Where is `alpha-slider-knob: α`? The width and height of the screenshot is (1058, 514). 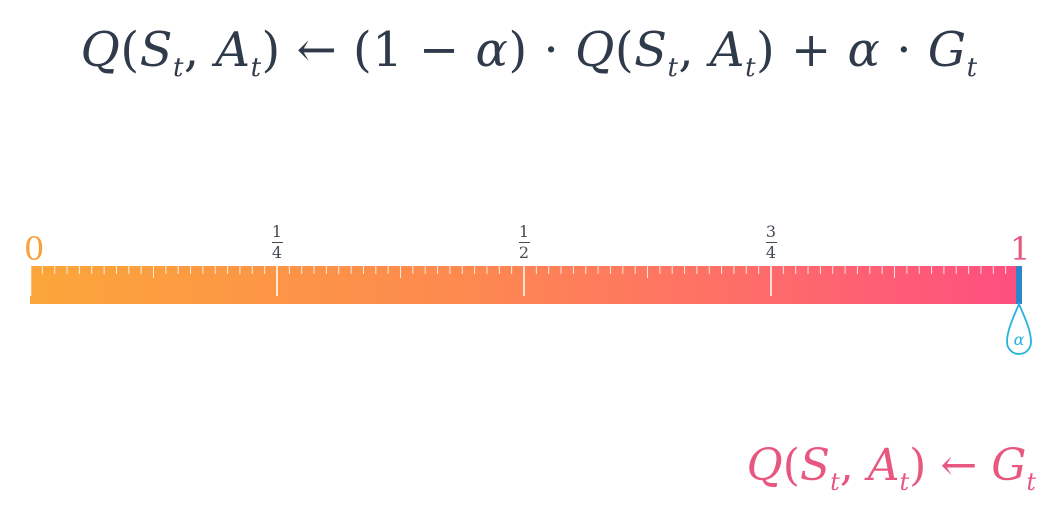
alpha-slider-knob: α is located at coordinates (1019, 329).